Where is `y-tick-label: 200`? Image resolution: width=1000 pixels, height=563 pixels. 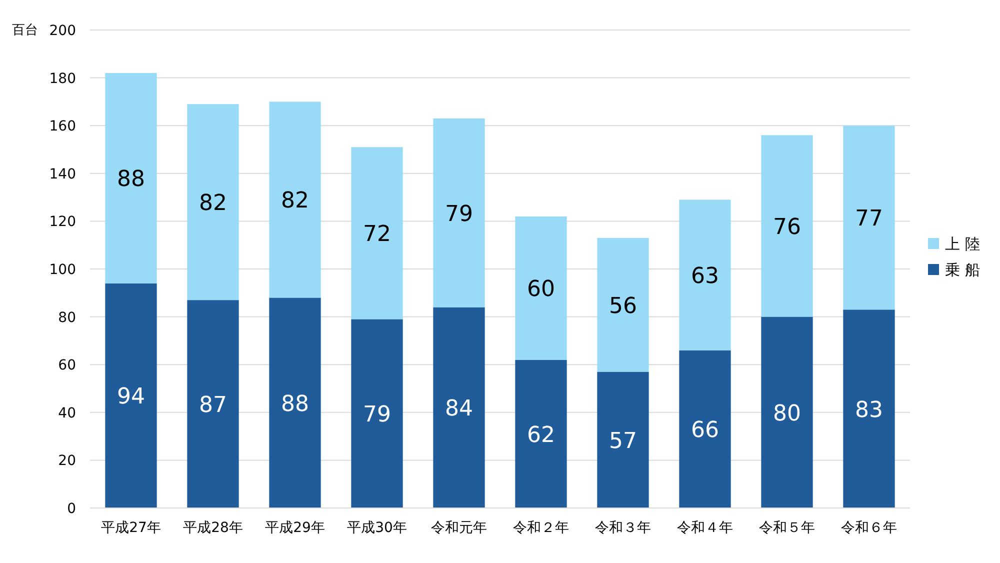 y-tick-label: 200 is located at coordinates (62, 31).